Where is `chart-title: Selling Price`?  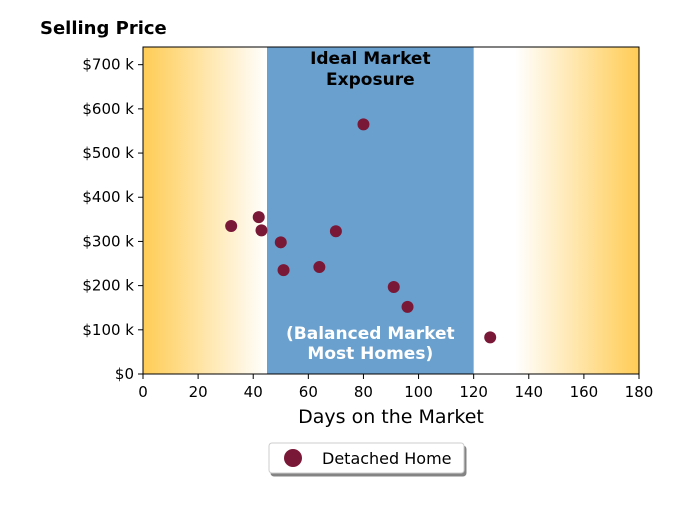
chart-title: Selling Price is located at coordinates (103, 28).